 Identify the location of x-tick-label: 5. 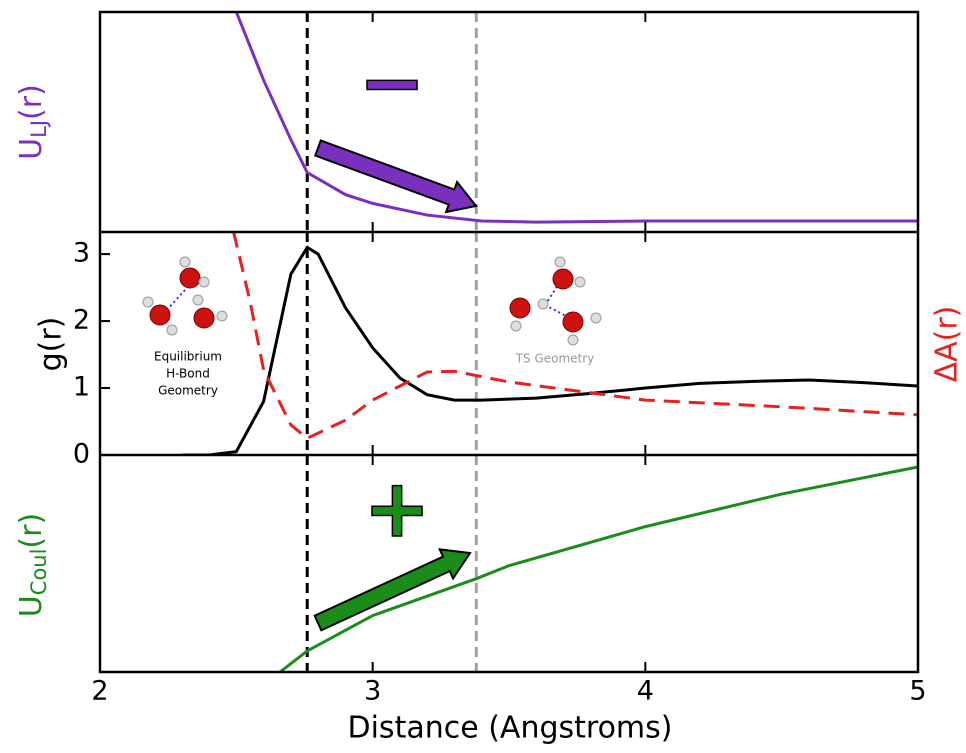
(917, 691).